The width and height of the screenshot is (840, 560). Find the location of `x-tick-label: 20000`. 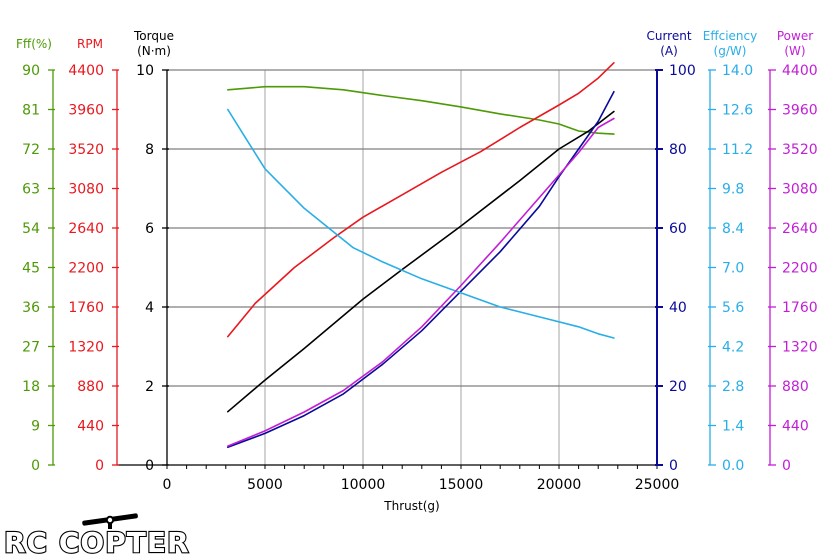

x-tick-label: 20000 is located at coordinates (559, 485).